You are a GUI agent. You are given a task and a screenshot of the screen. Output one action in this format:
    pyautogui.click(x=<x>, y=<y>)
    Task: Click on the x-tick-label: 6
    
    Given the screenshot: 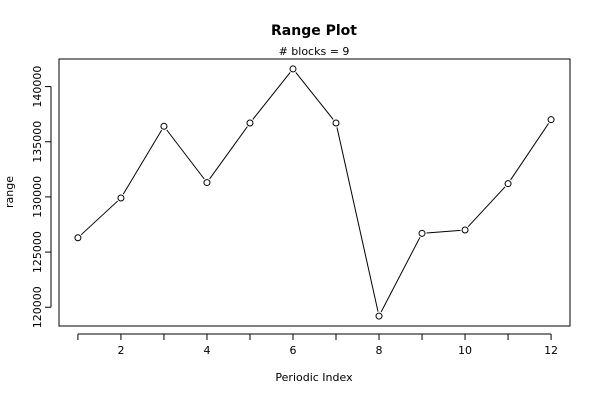 What is the action you would take?
    pyautogui.click(x=292, y=350)
    